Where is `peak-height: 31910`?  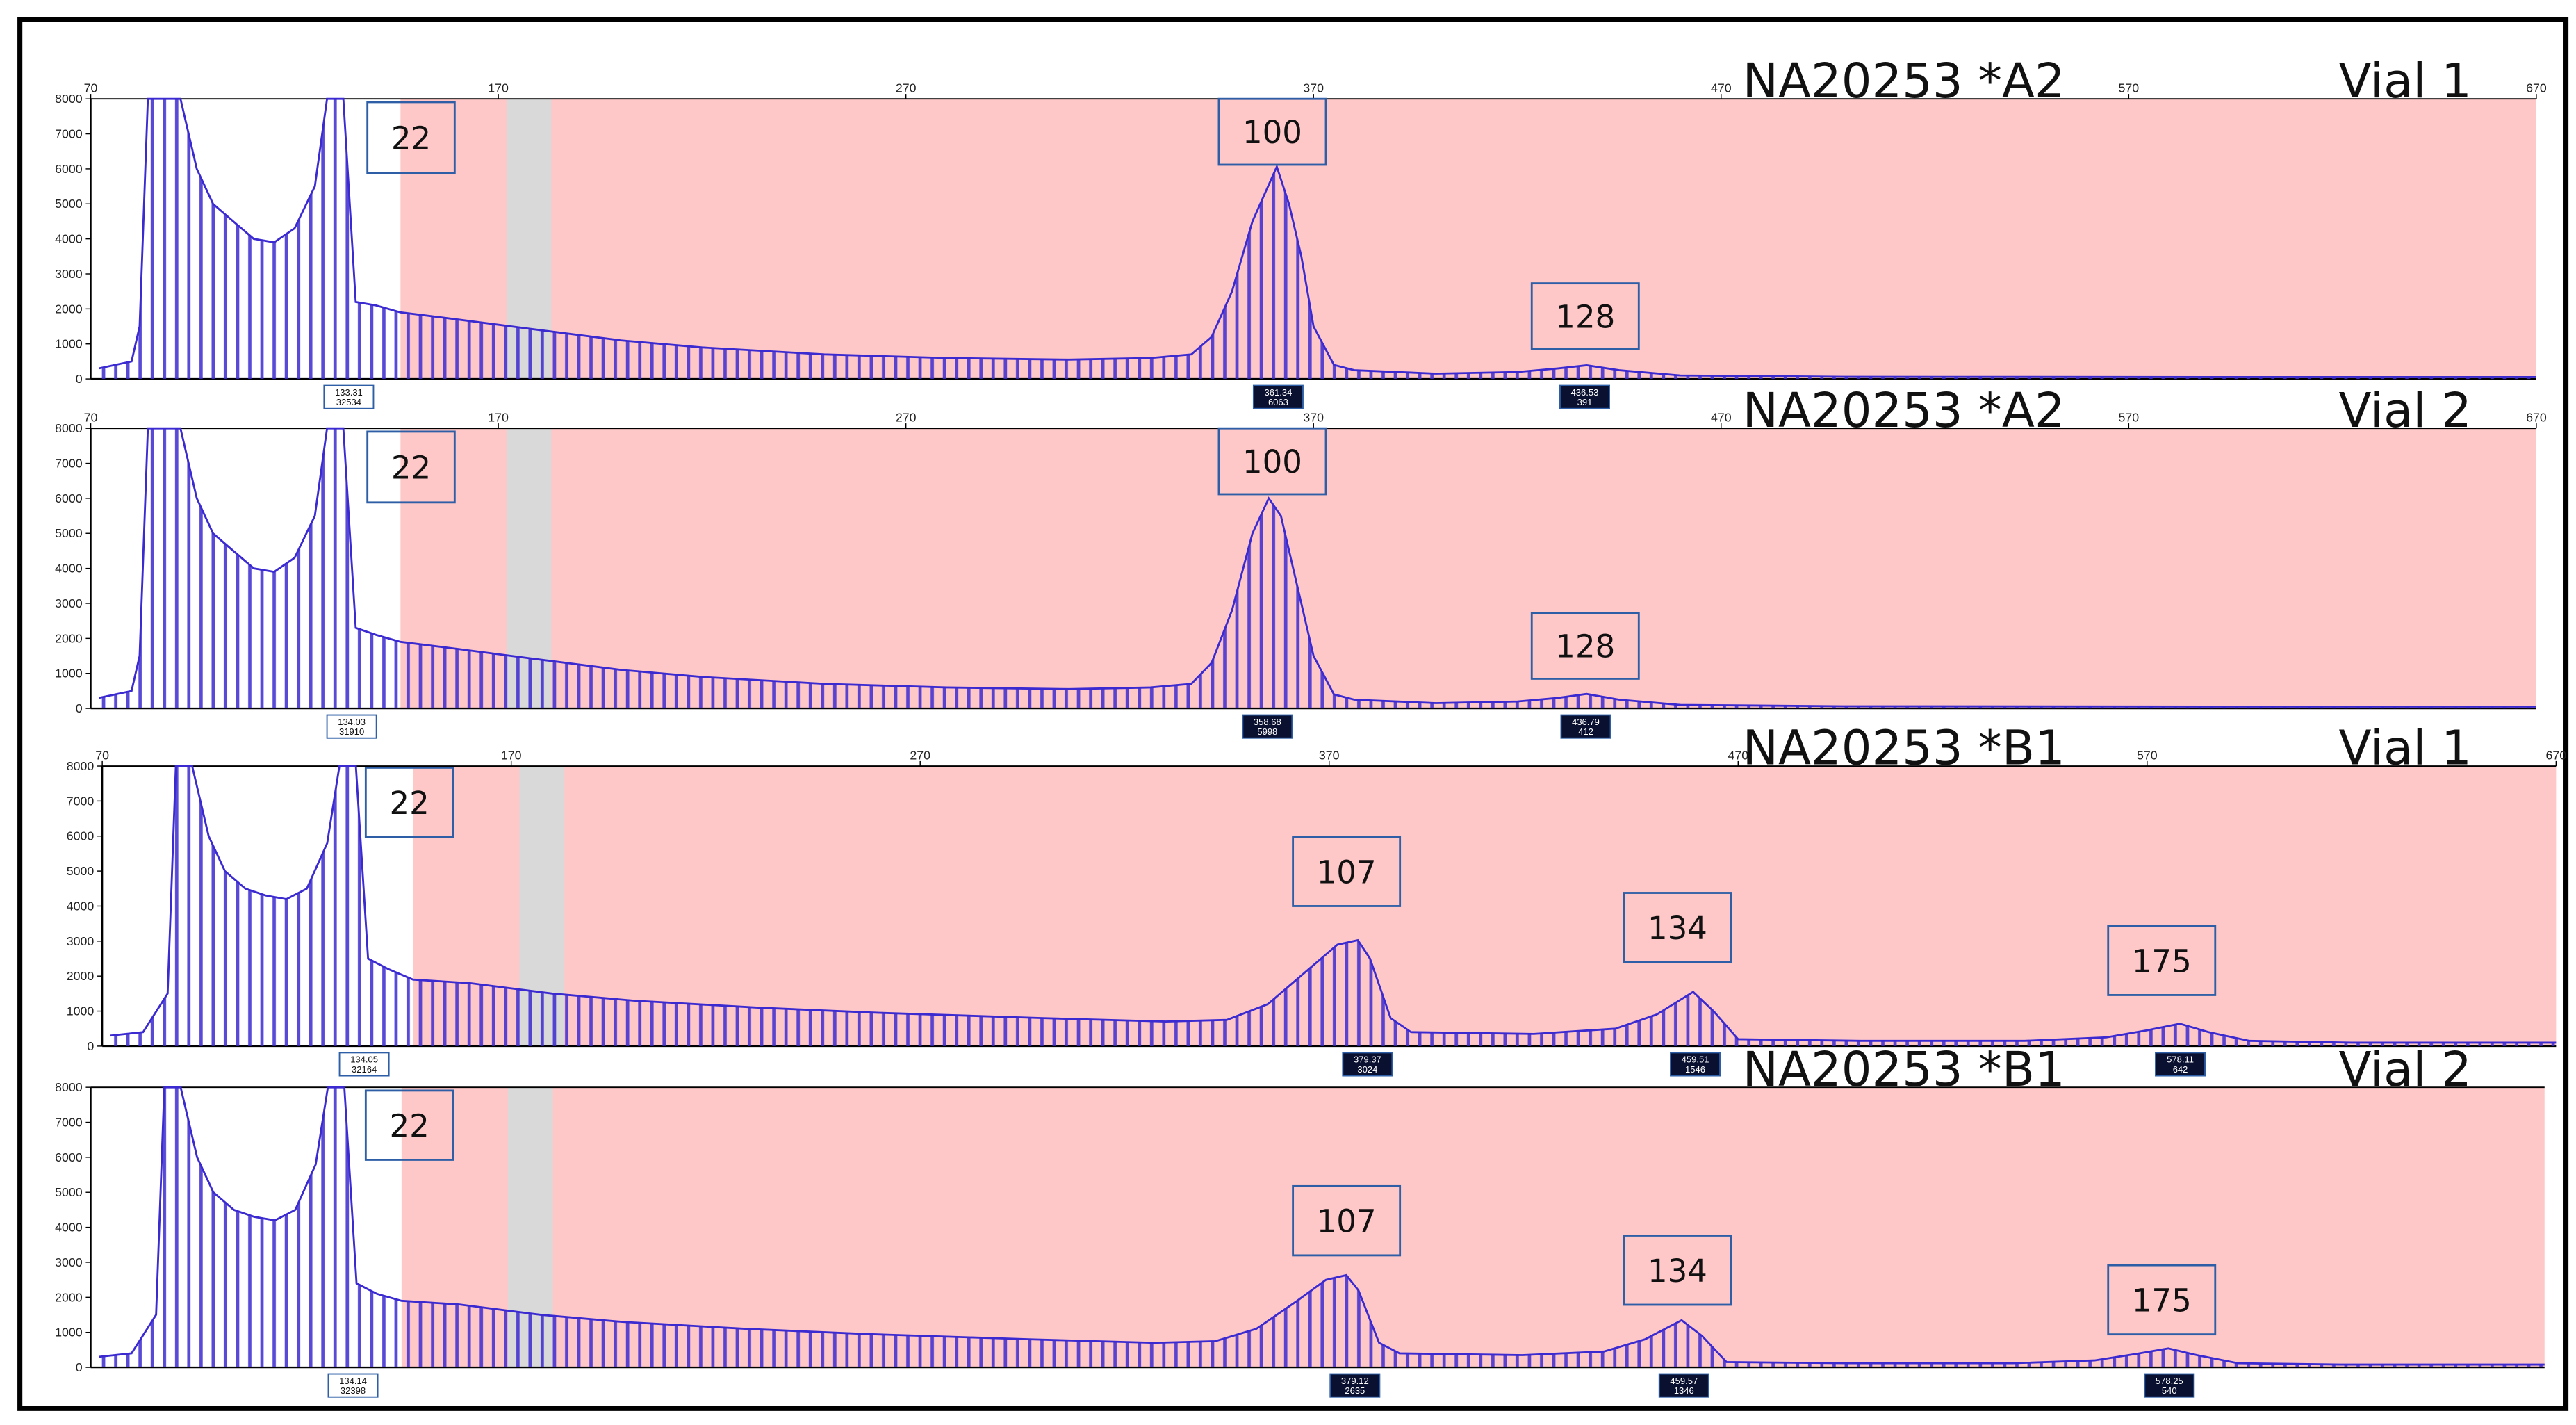 peak-height: 31910 is located at coordinates (351, 731).